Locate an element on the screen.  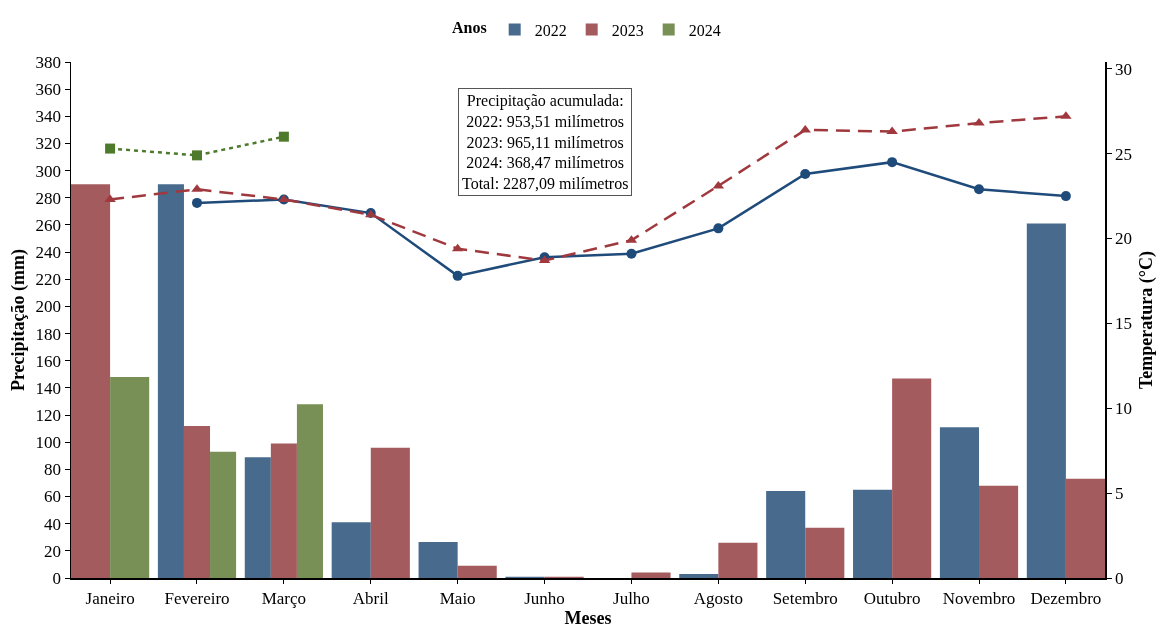
y2-tick-label: 10 is located at coordinates (1123, 409).